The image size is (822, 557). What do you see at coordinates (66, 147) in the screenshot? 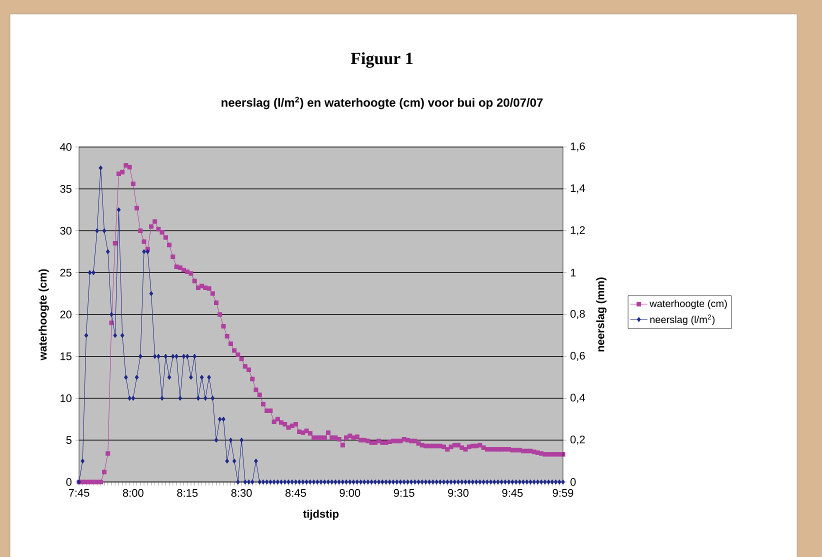
I see `y-tick-label: 40` at bounding box center [66, 147].